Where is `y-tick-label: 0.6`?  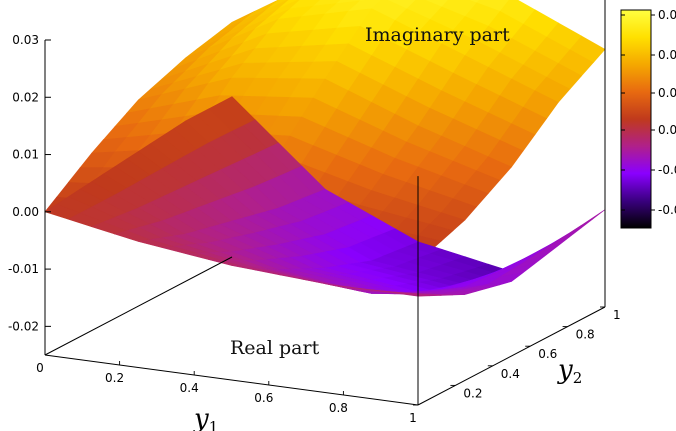 y-tick-label: 0.6 is located at coordinates (547, 354).